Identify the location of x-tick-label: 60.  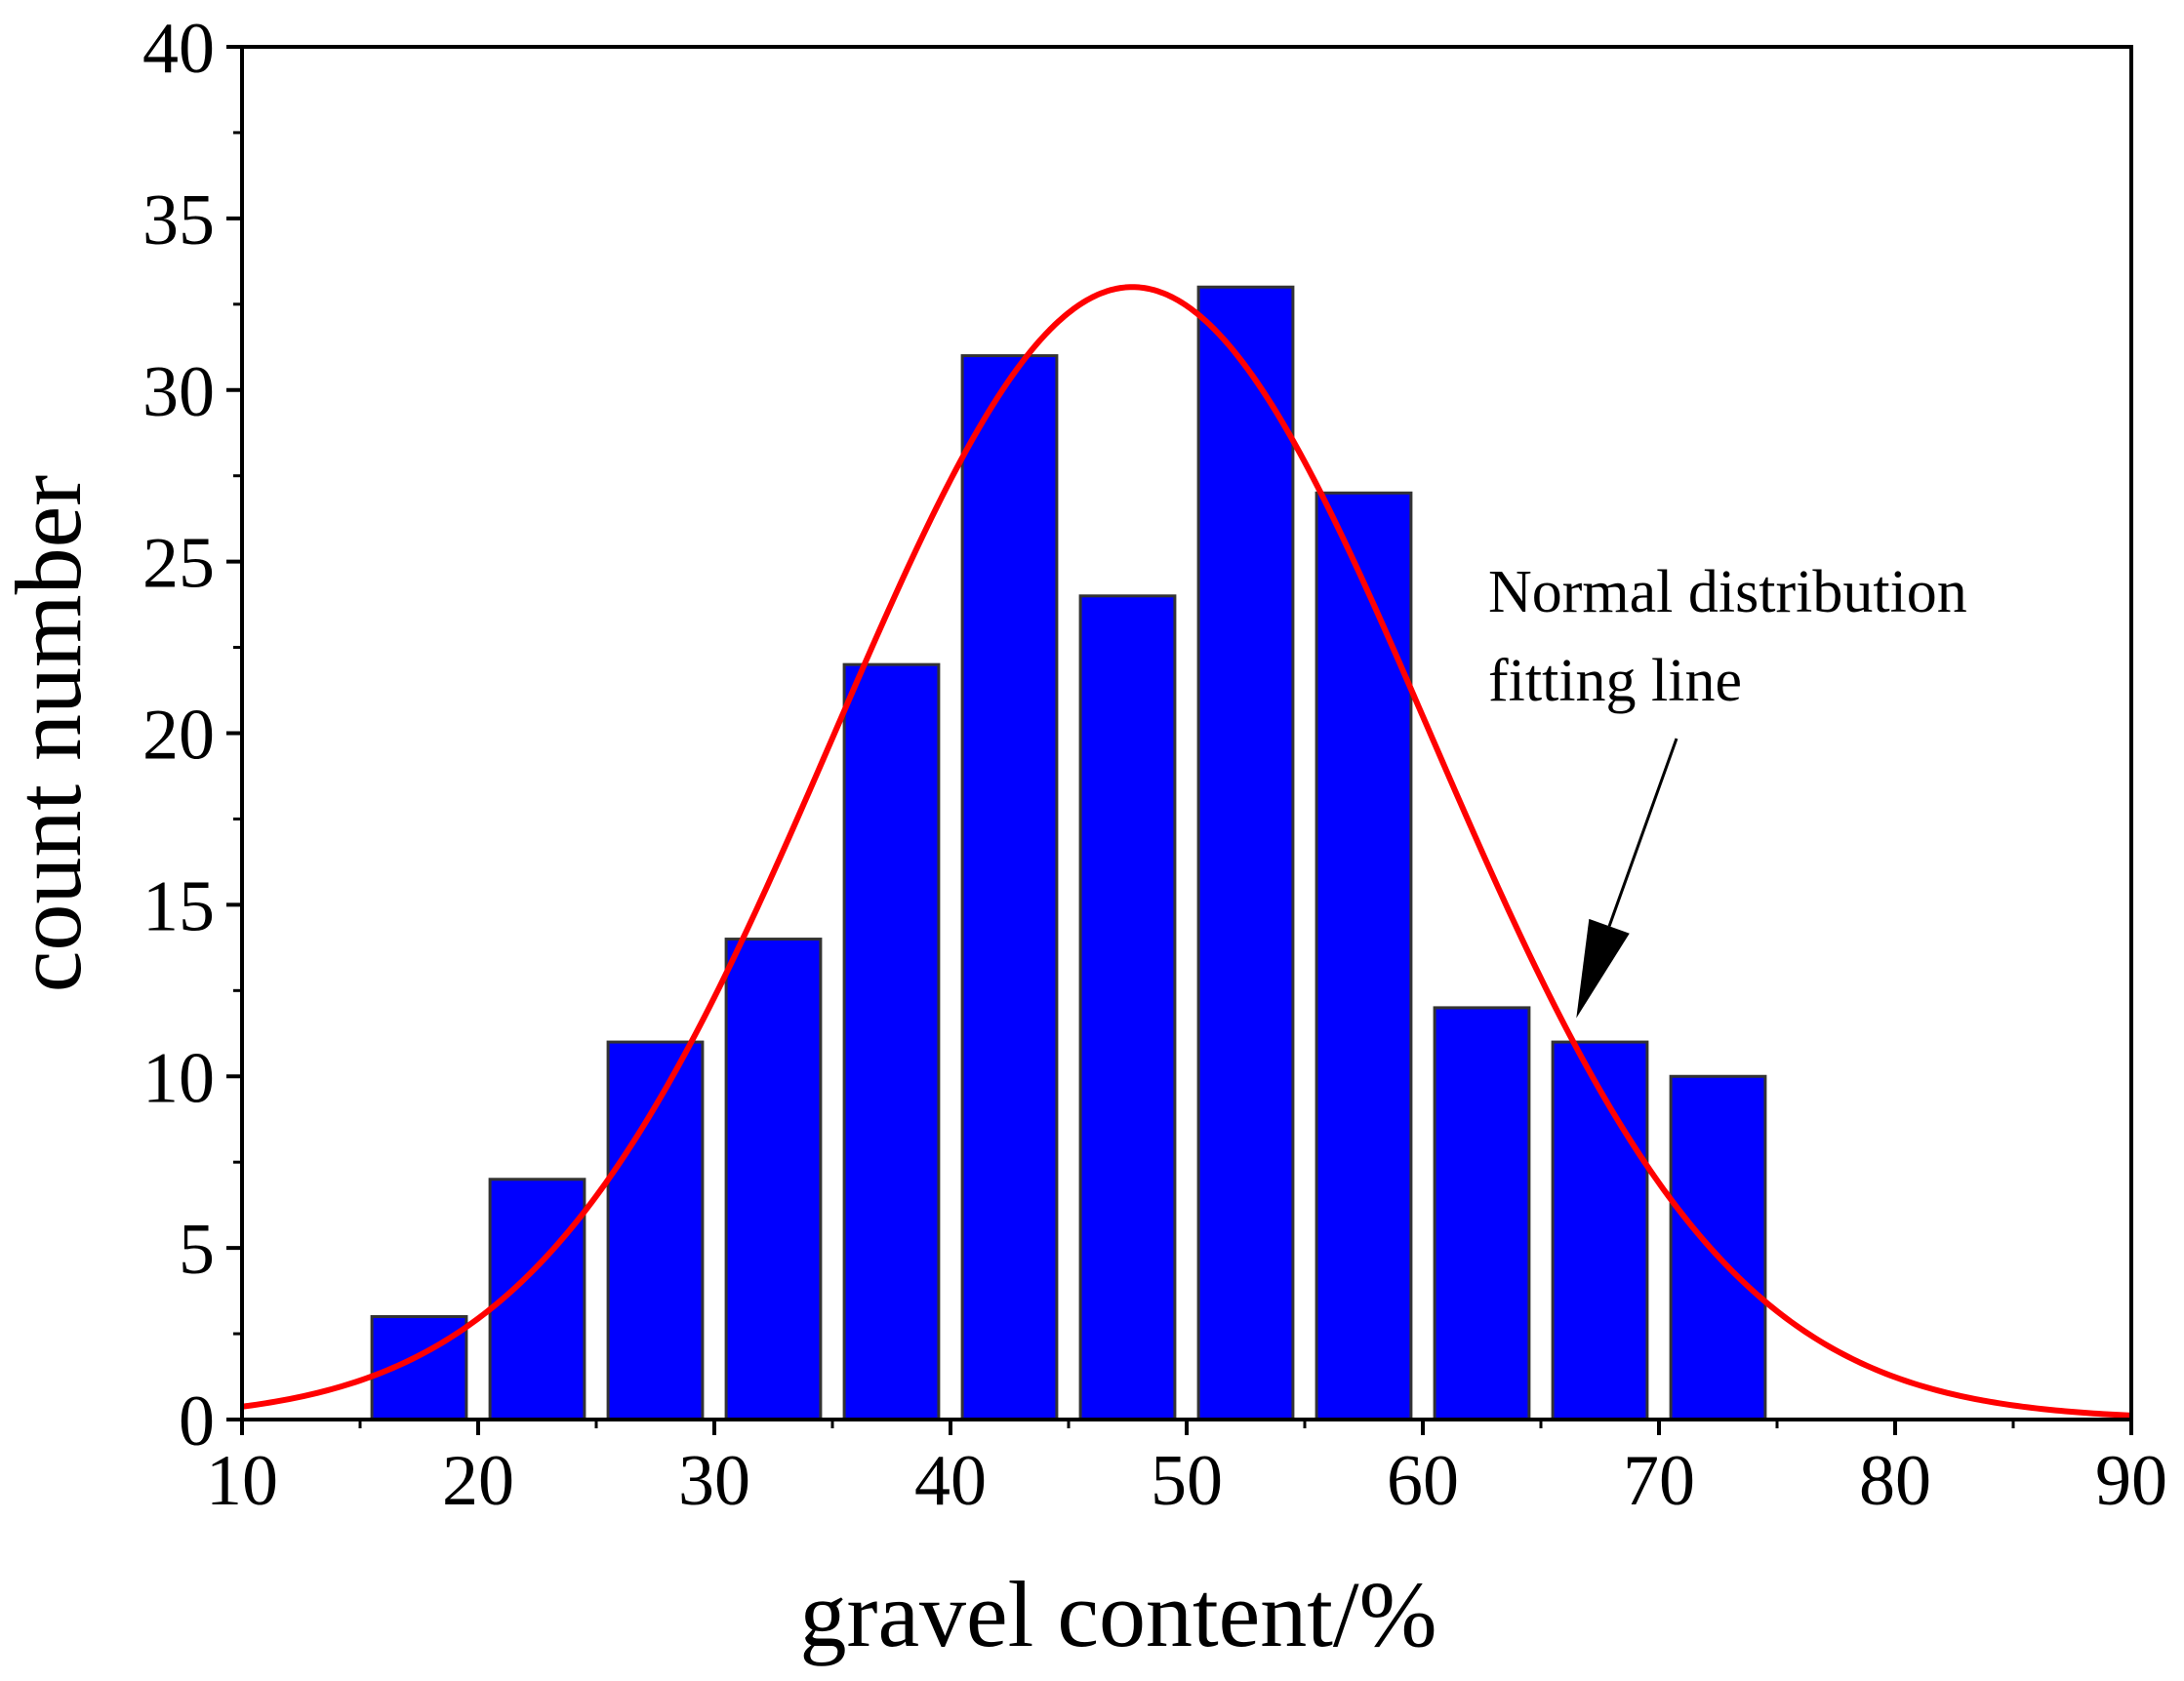
(1423, 1481).